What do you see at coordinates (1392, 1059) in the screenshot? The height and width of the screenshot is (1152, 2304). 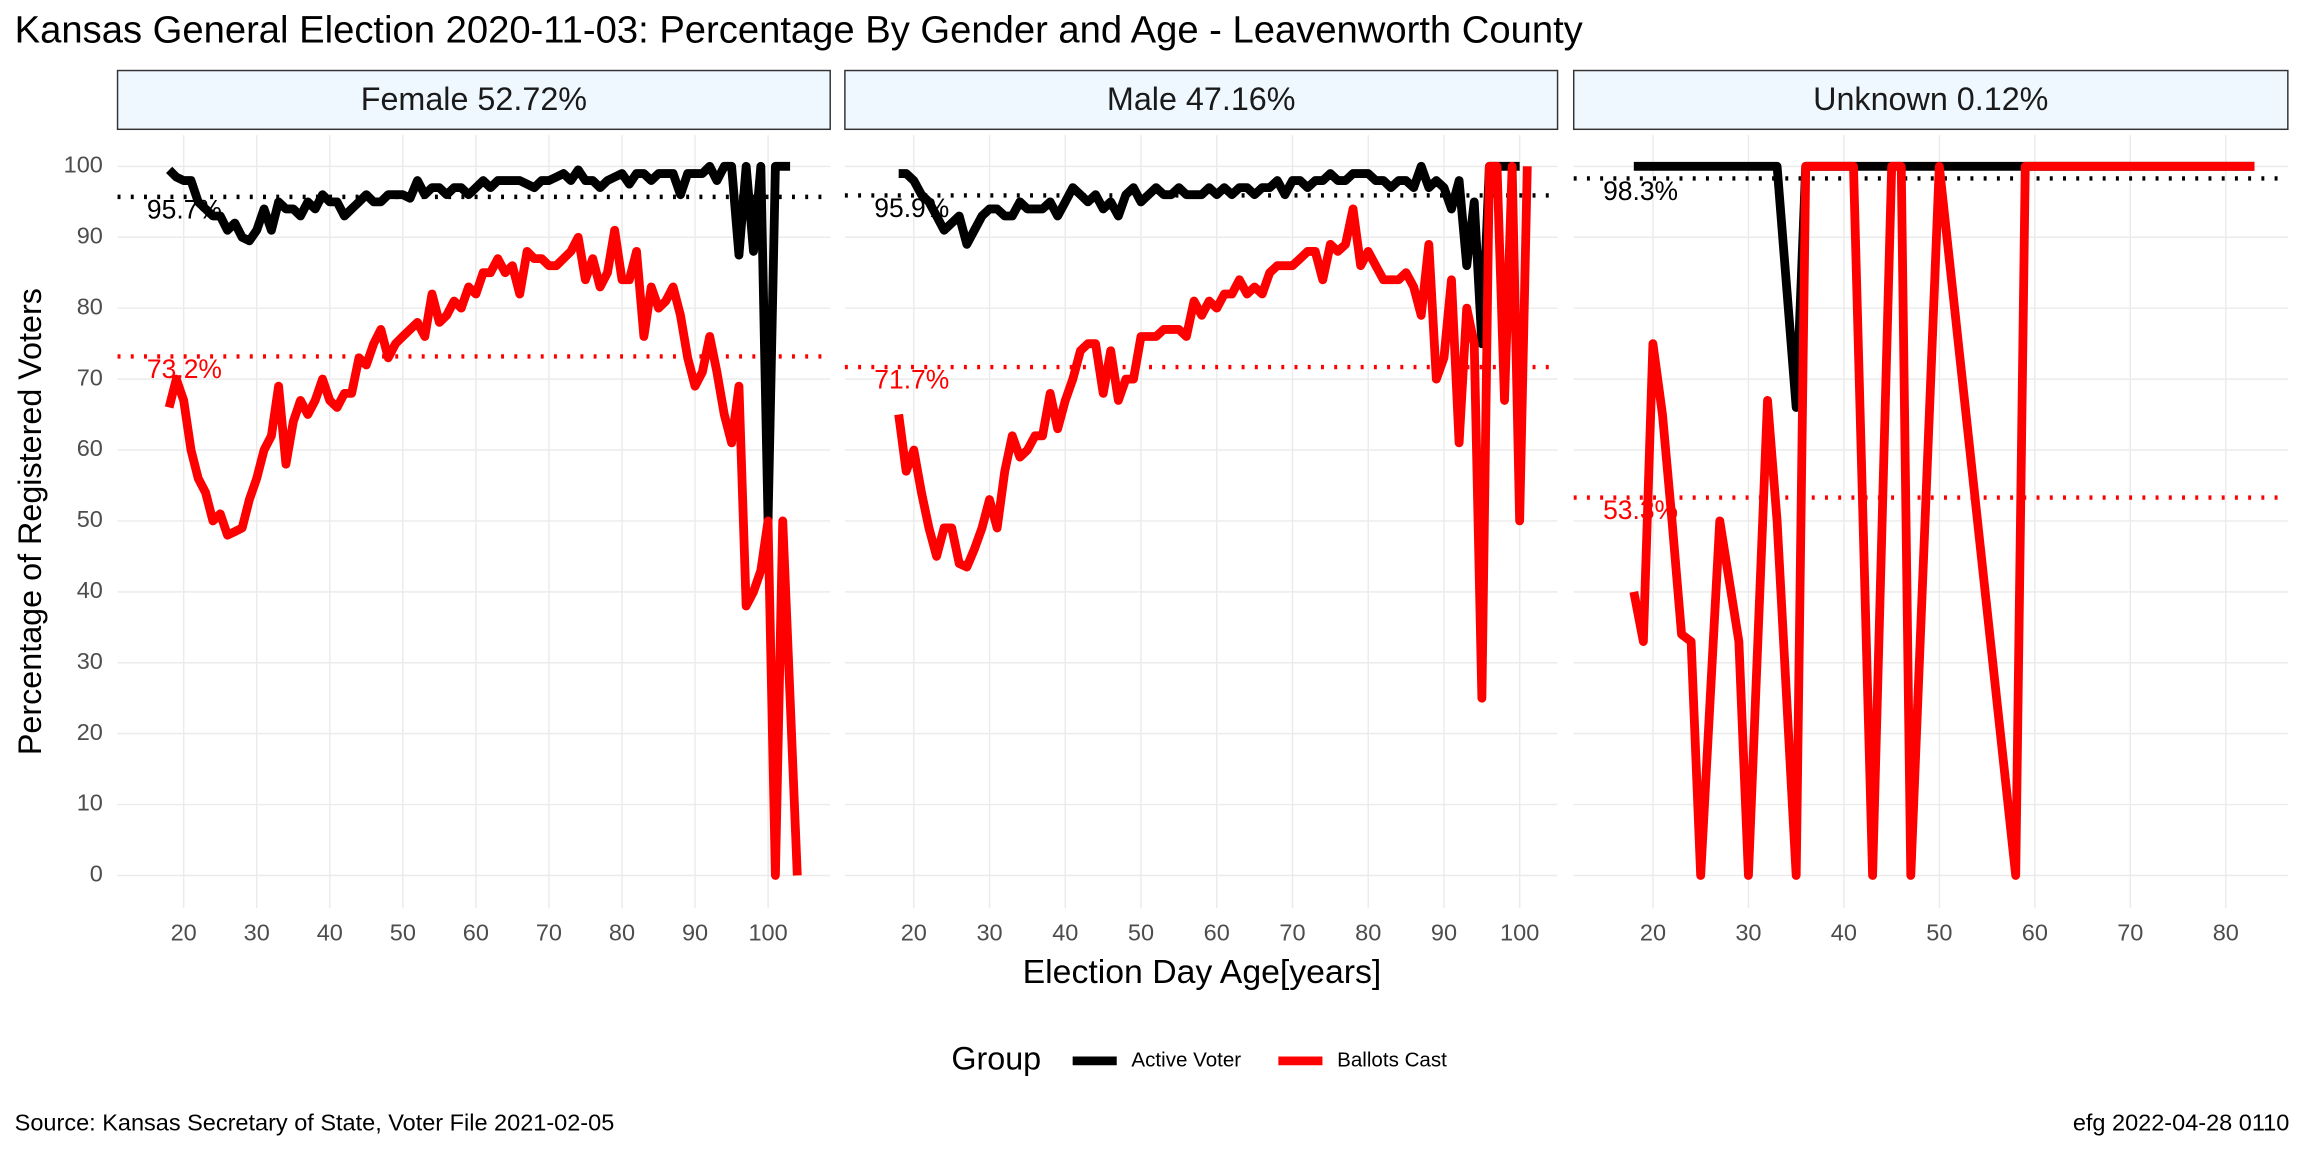 I see `legend-label: Ballots Cast` at bounding box center [1392, 1059].